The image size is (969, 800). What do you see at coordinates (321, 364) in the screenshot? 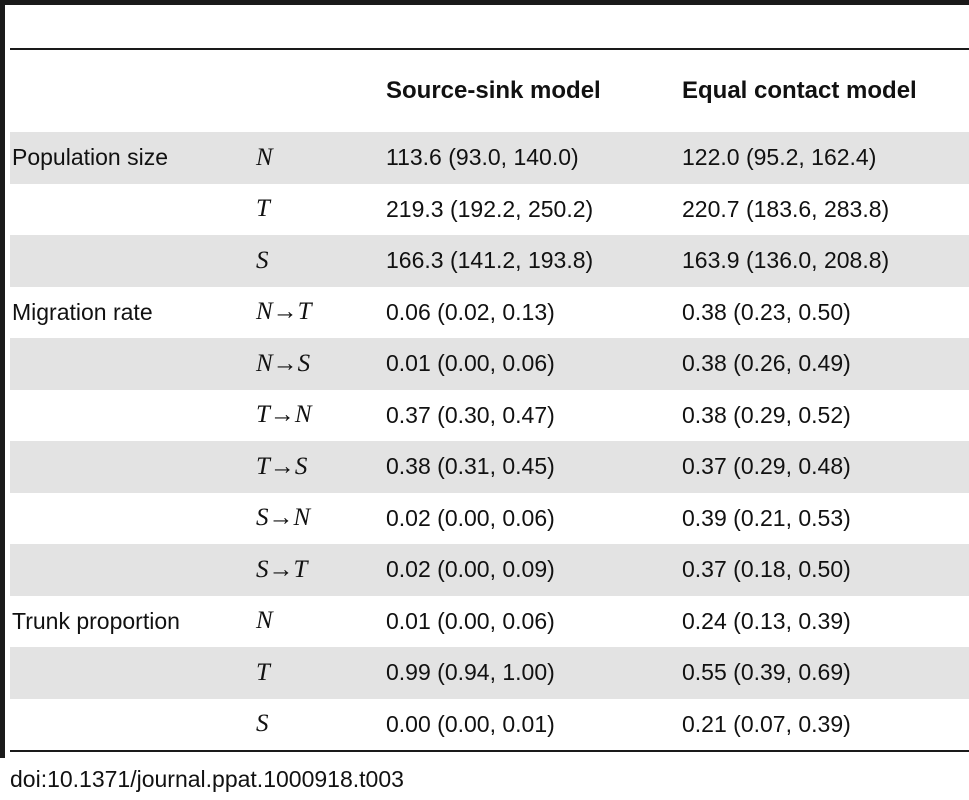
I see `row-parameter: N→S` at bounding box center [321, 364].